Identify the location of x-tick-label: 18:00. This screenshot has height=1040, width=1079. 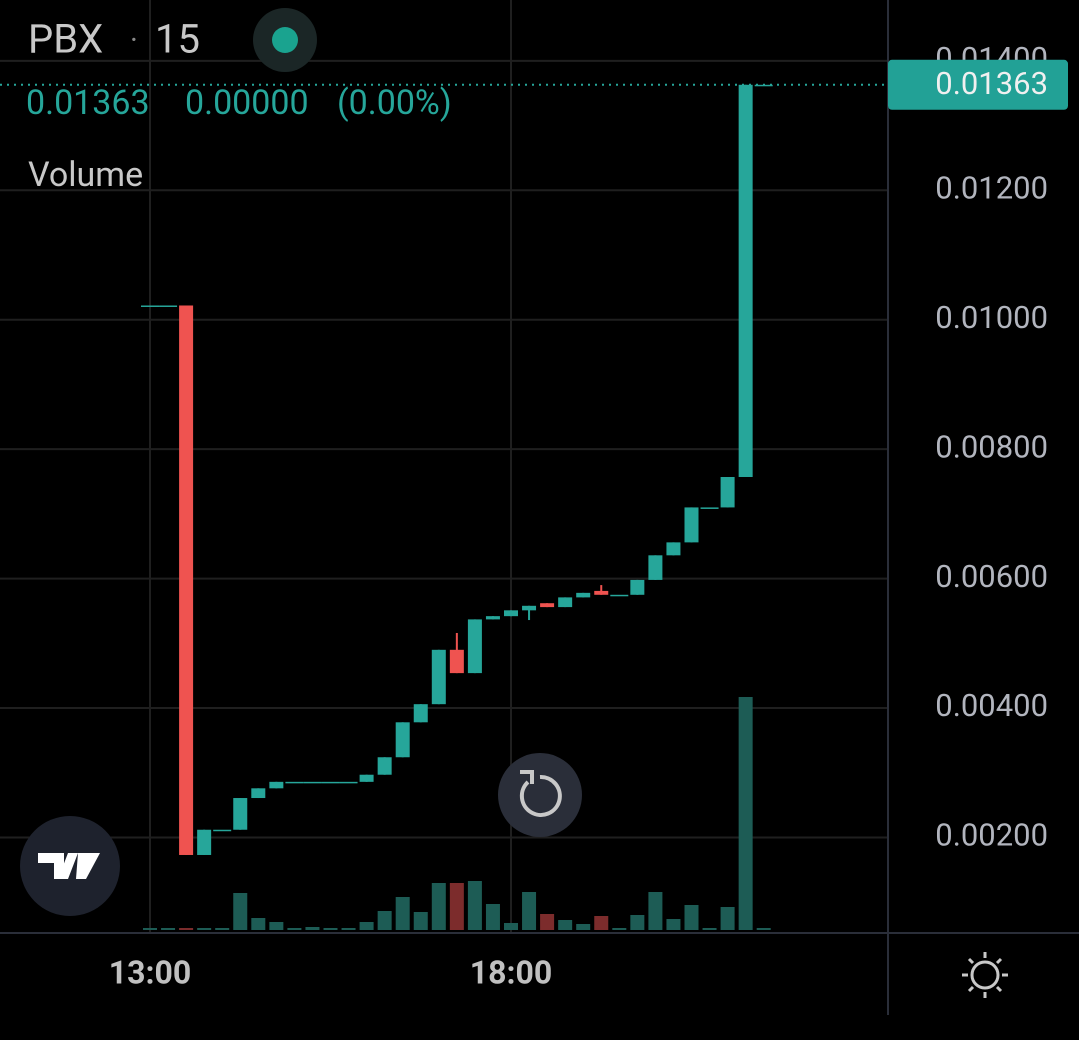
(511, 972).